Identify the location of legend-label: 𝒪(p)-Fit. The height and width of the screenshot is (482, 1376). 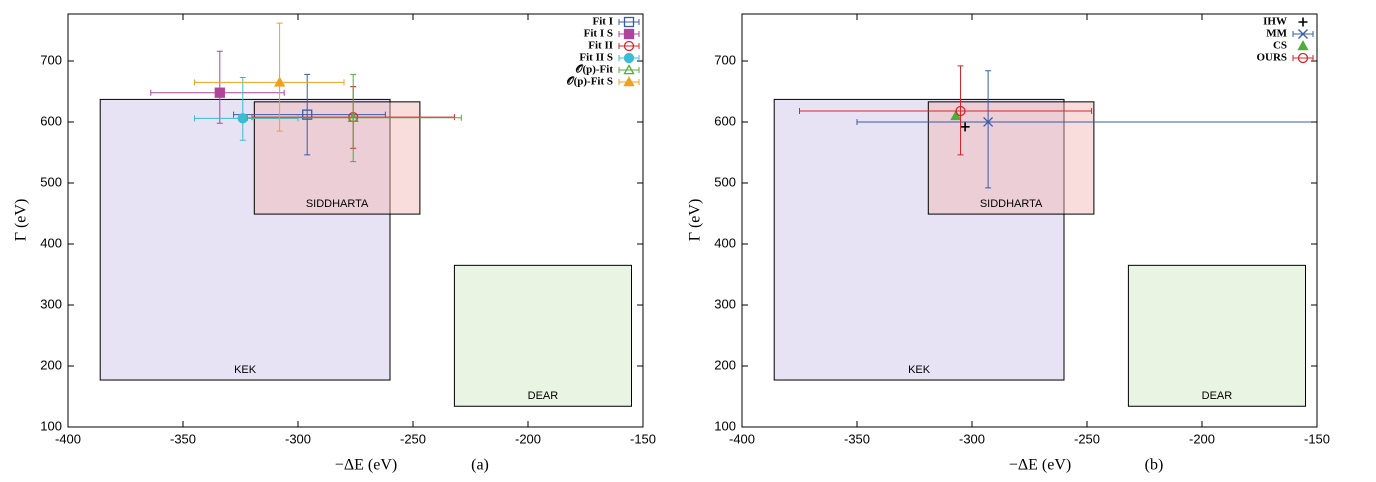
(595, 69).